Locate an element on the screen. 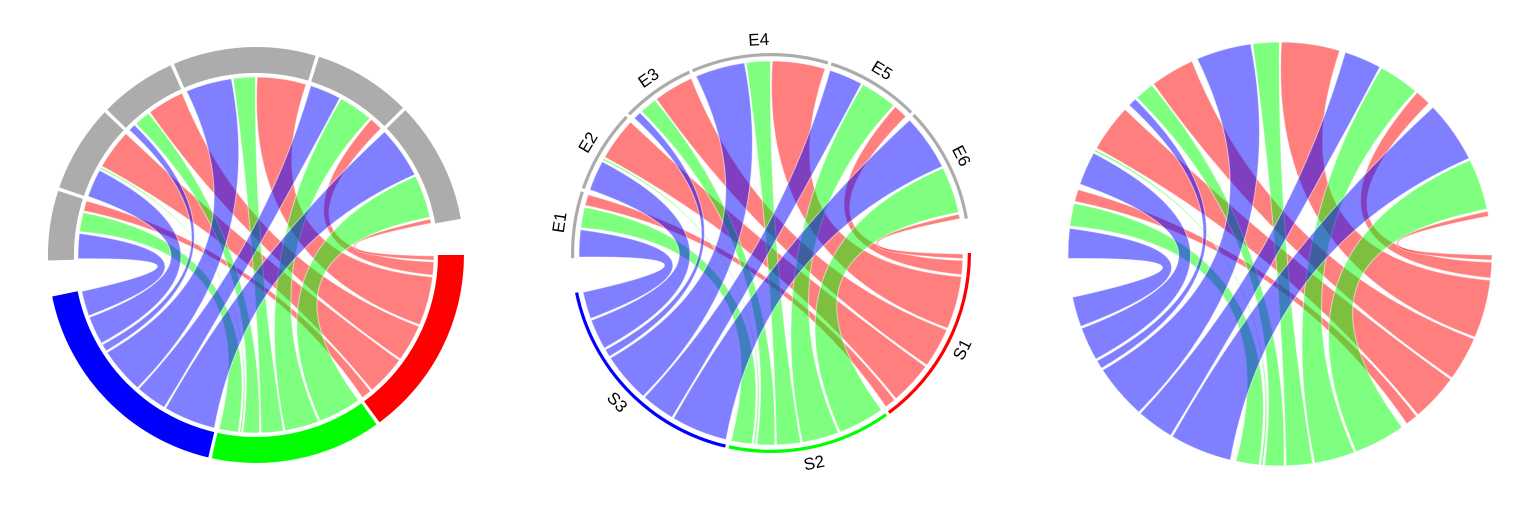 This screenshot has width=1536, height=512. sector-track-E3 is located at coordinates (659, 93).